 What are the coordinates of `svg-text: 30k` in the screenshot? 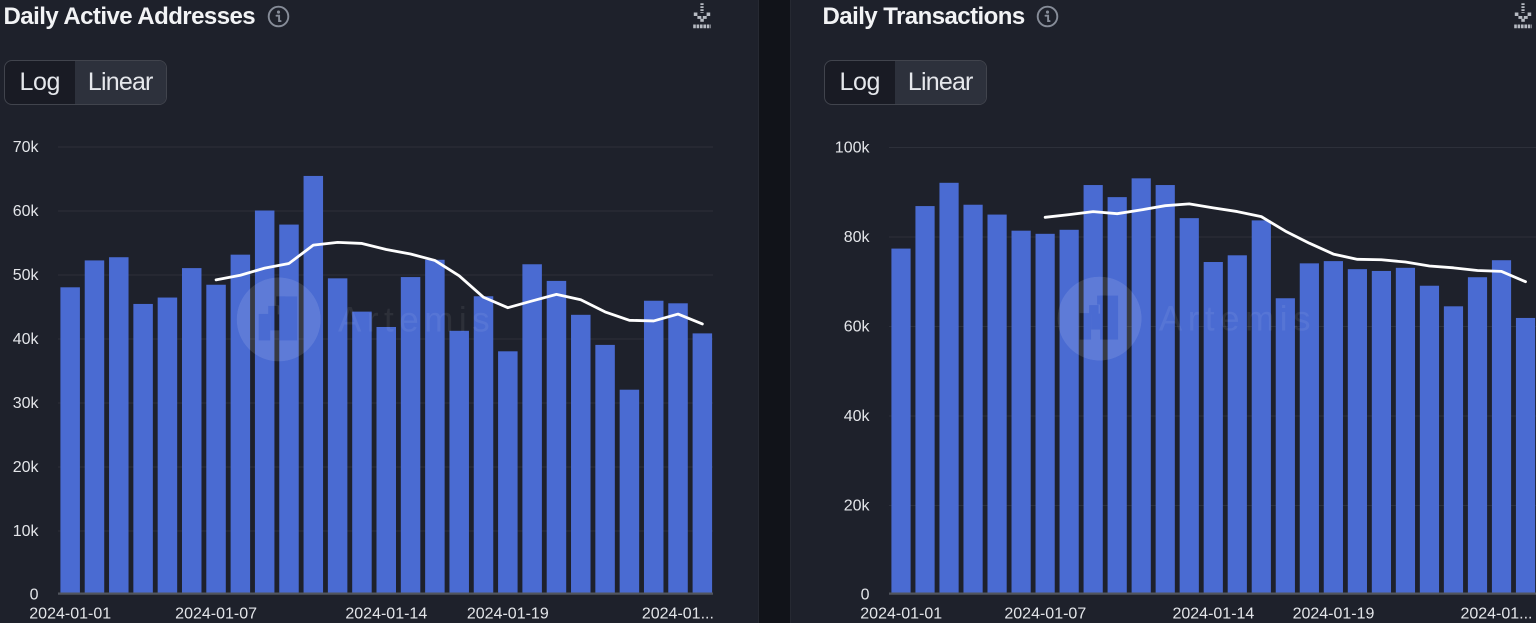 It's located at (26, 403).